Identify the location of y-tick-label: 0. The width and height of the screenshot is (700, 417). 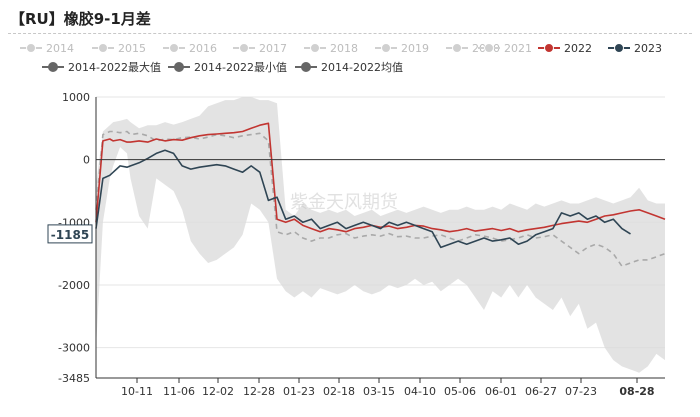
(86, 160).